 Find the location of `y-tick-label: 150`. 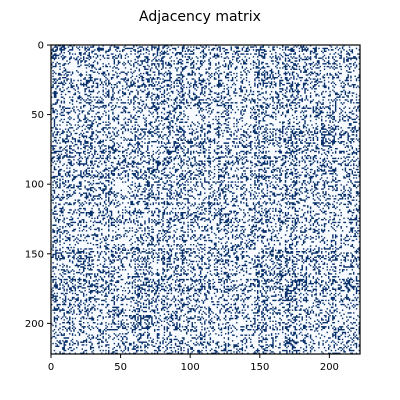

y-tick-label: 150 is located at coordinates (34, 254).